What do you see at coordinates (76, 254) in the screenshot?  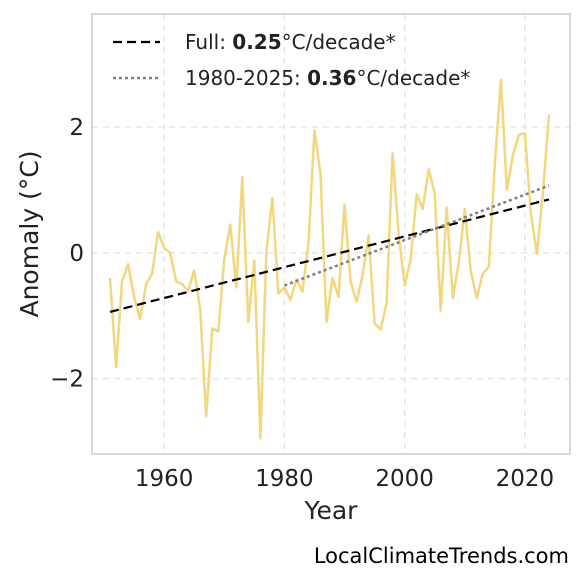 I see `y-tick-label: 0` at bounding box center [76, 254].